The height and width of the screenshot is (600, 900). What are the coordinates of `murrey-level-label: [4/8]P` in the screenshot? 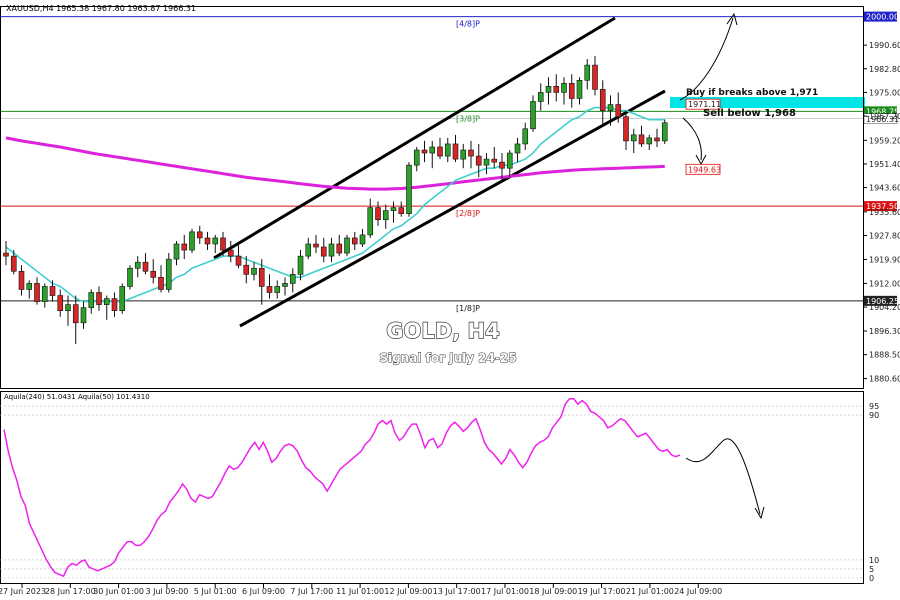 It's located at (468, 24).